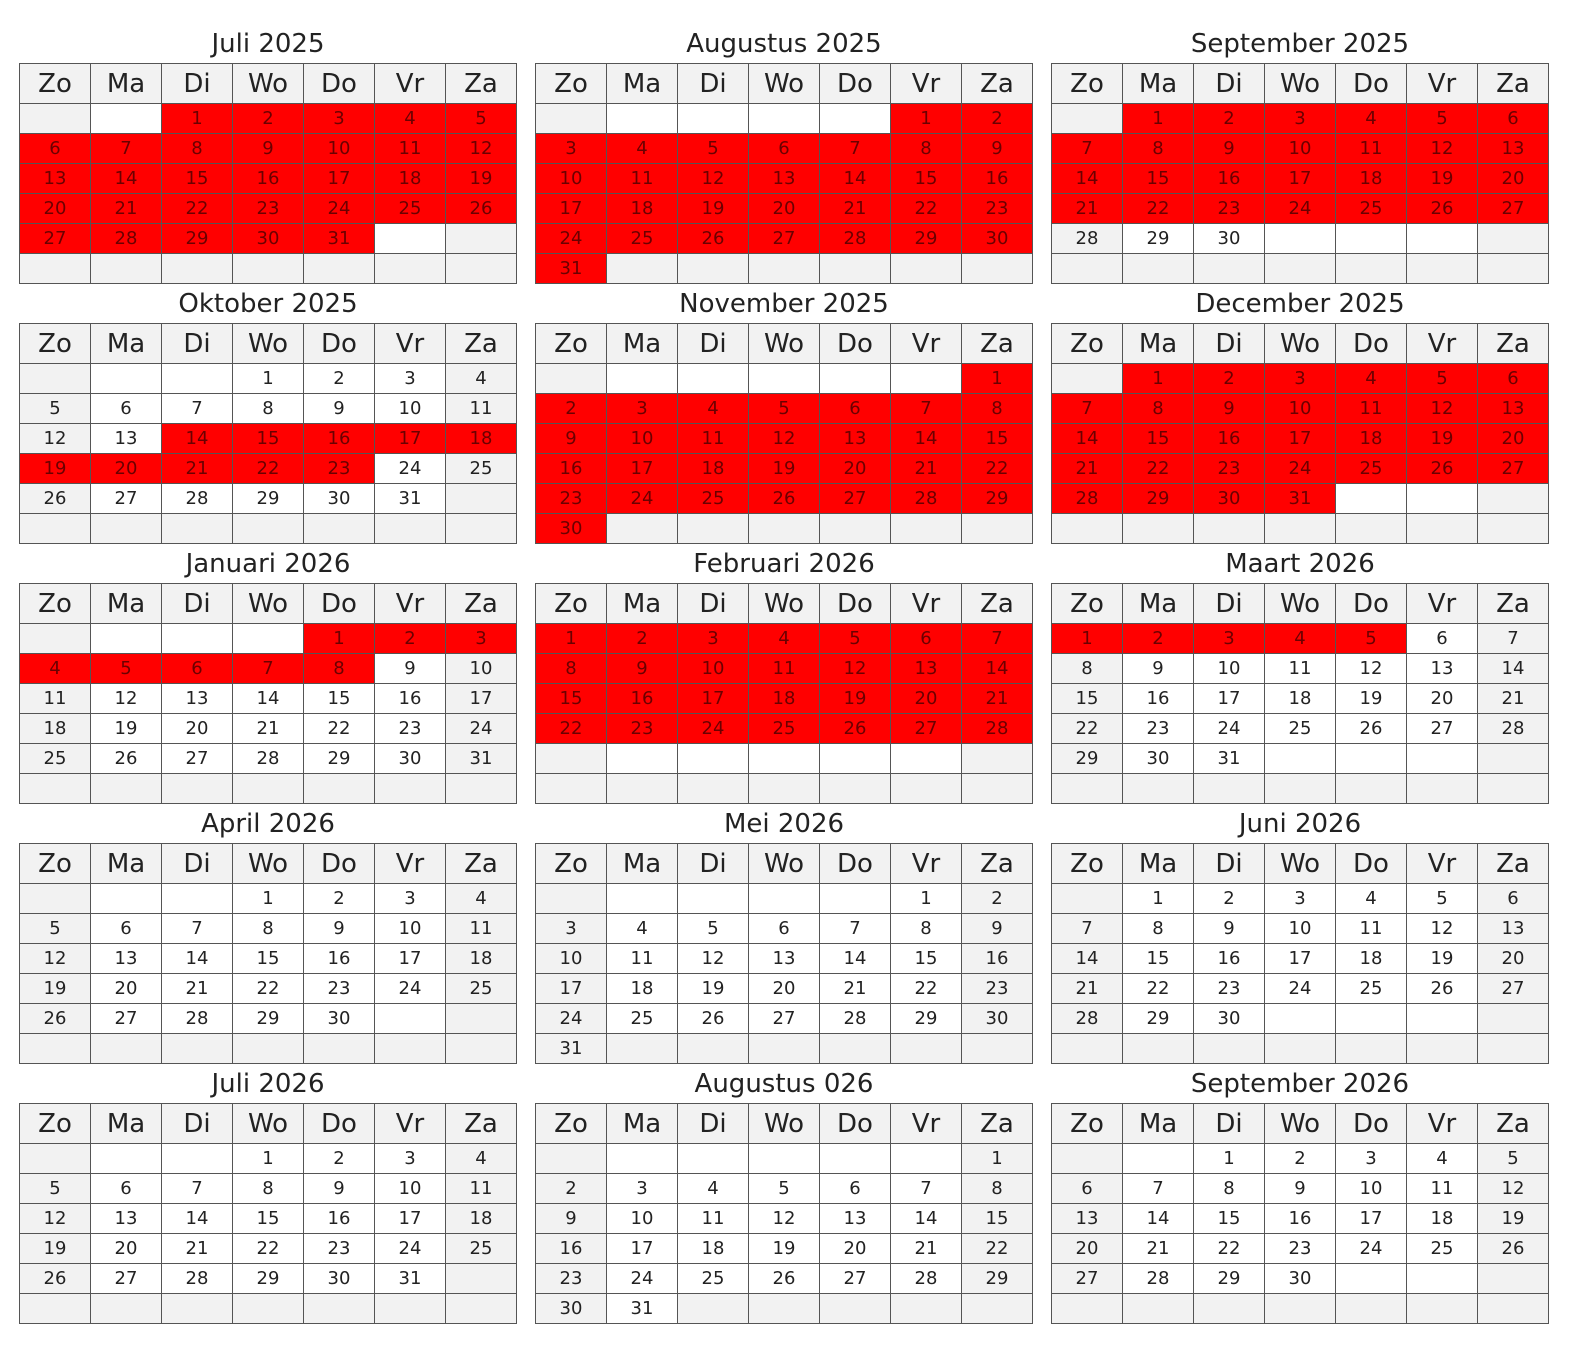 This screenshot has height=1351, width=1569. I want to click on day-cell: 5, so click(55, 928).